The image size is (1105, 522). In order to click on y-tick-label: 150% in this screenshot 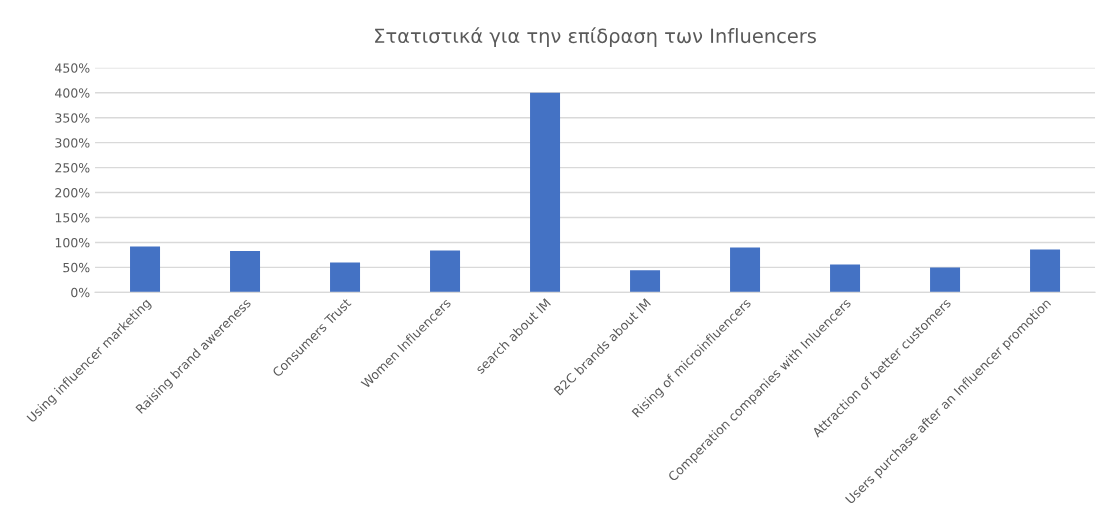, I will do `click(72, 217)`.